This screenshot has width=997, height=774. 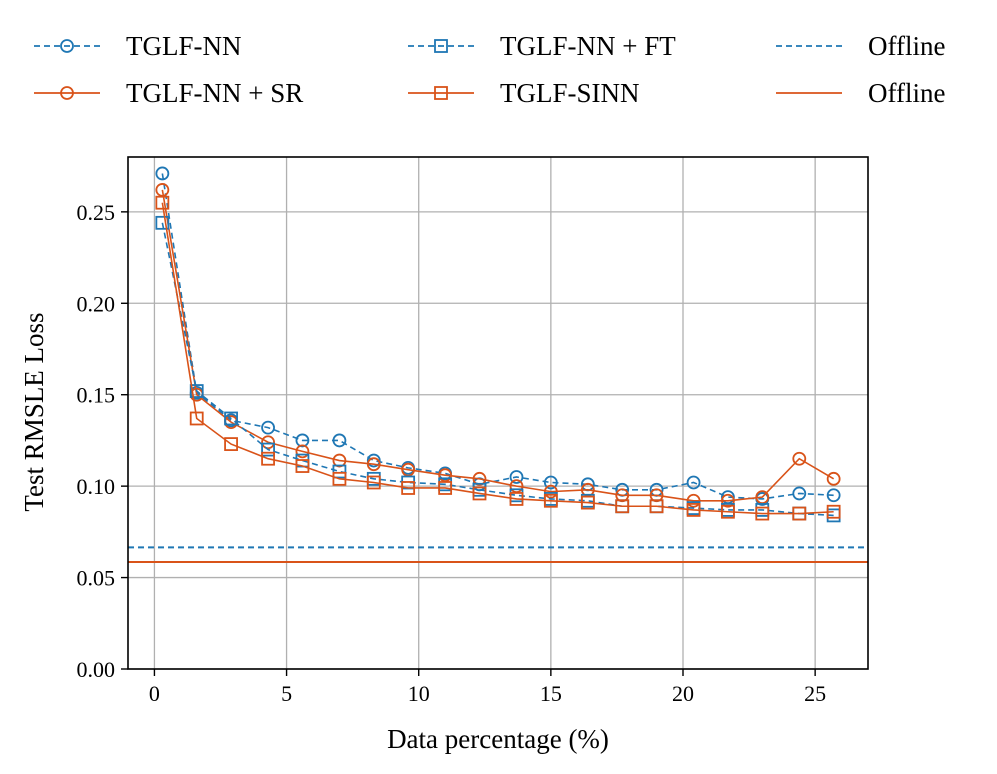 What do you see at coordinates (34, 411) in the screenshot?
I see `y-axis-label: Test RMSLE Loss` at bounding box center [34, 411].